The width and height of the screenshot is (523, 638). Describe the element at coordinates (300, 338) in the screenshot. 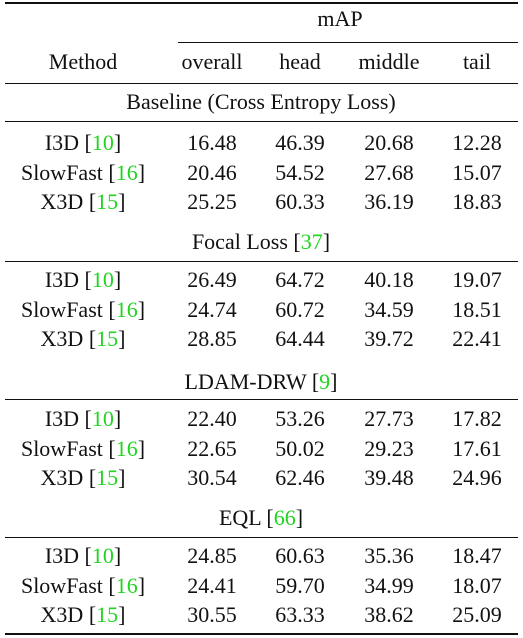

I see `value-cell-head: 64.44` at that location.